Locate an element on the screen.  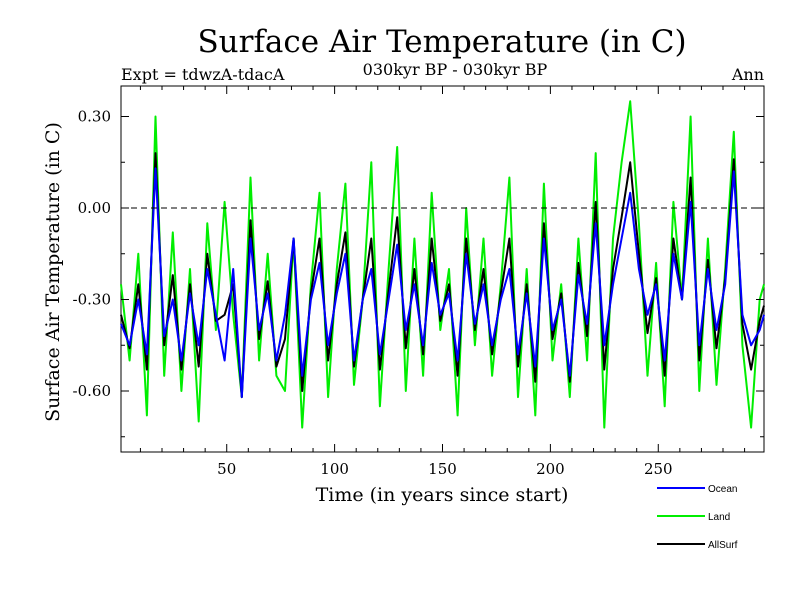
season-label: Ann is located at coordinates (747, 74).